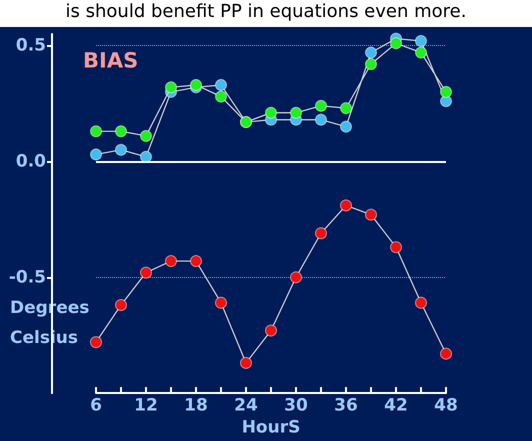 This screenshot has width=532, height=441. Describe the element at coordinates (146, 406) in the screenshot. I see `x-tick-label: 12` at that location.